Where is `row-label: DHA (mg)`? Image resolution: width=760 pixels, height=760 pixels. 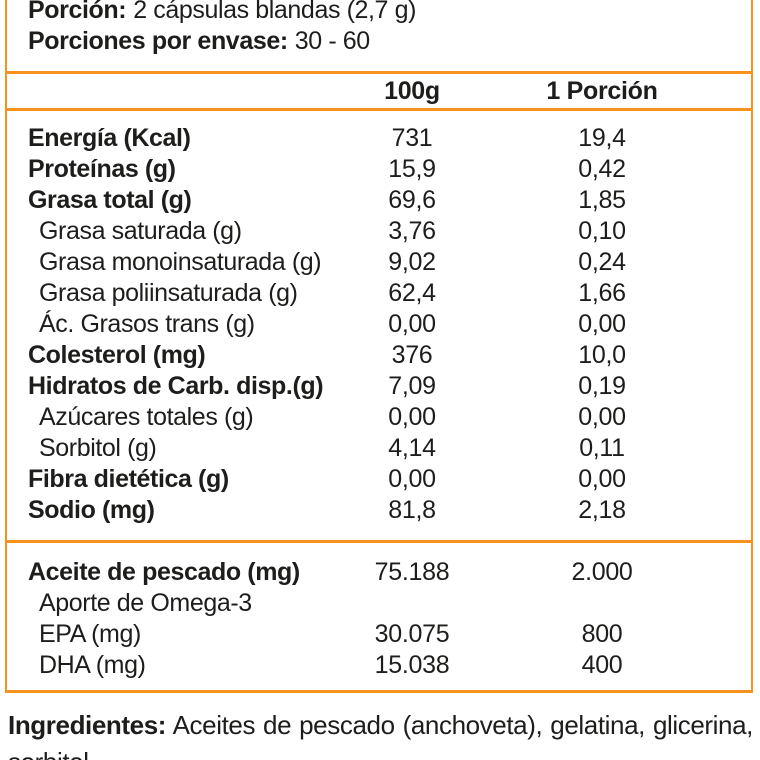
row-label: DHA (mg) is located at coordinates (92, 665).